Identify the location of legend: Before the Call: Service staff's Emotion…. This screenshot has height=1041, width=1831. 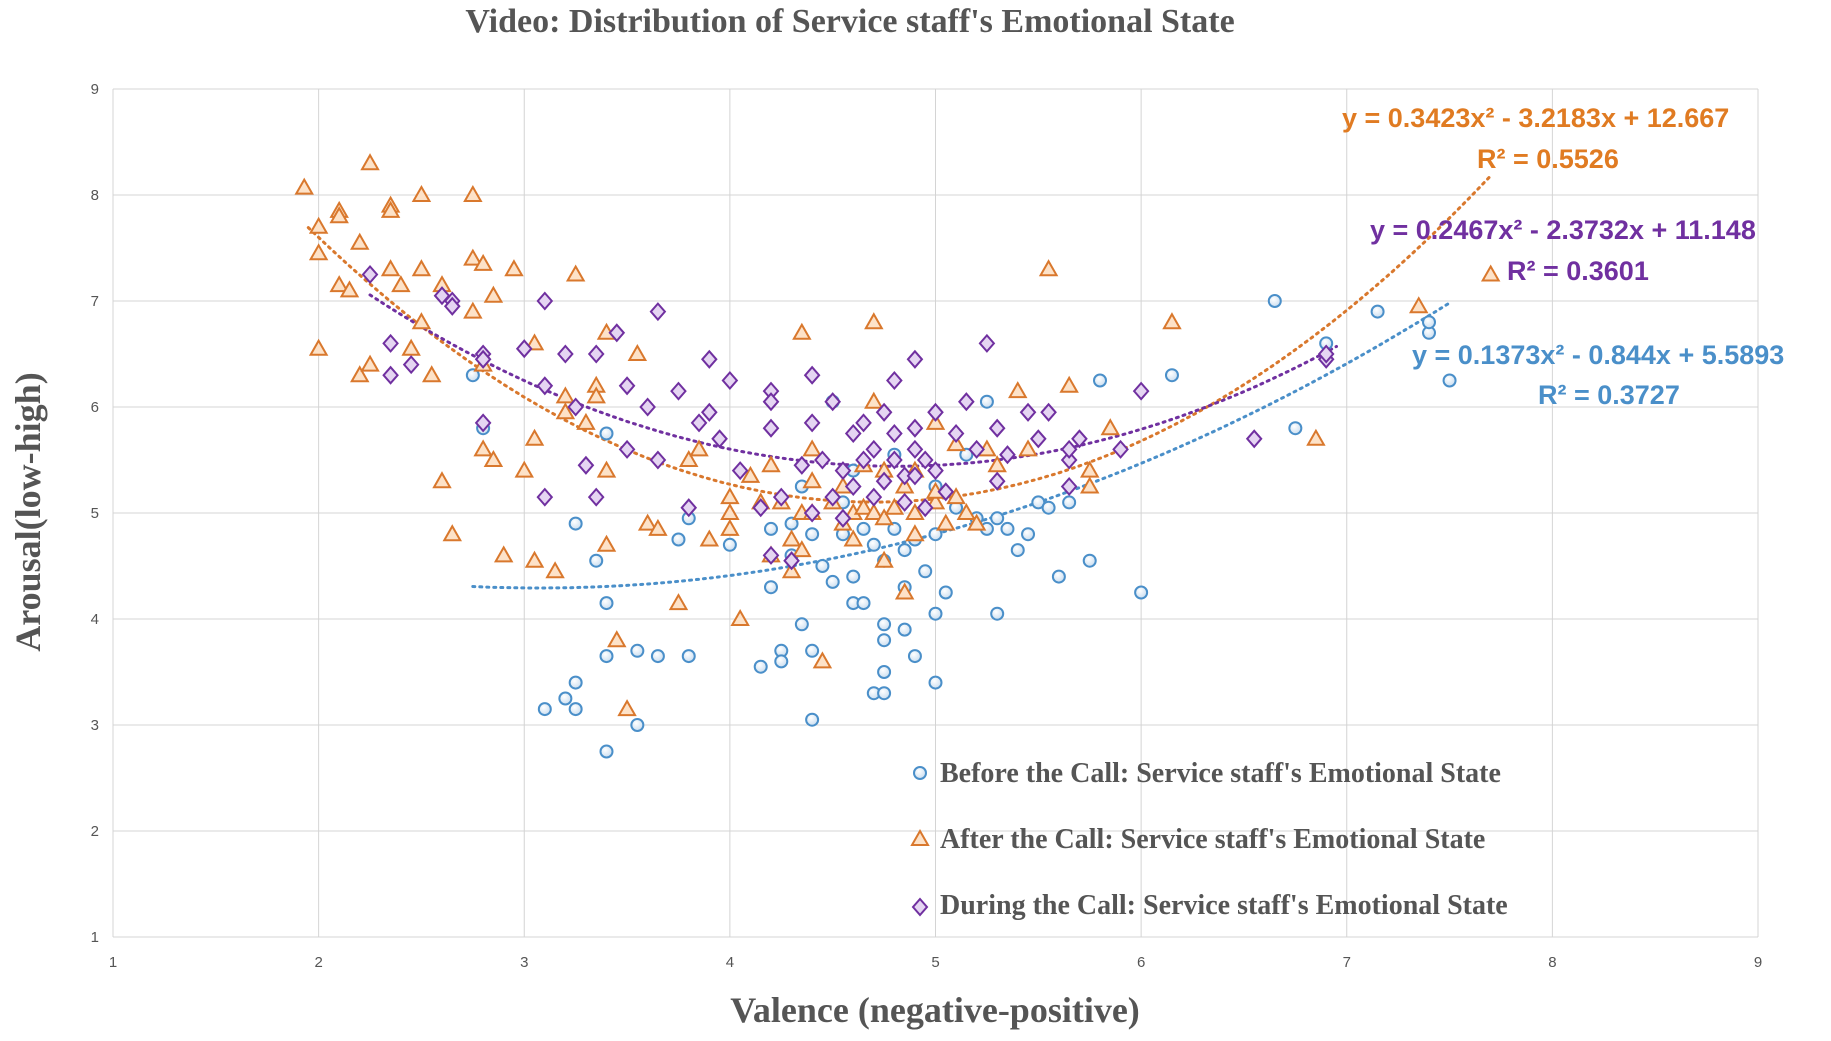
(1209, 839).